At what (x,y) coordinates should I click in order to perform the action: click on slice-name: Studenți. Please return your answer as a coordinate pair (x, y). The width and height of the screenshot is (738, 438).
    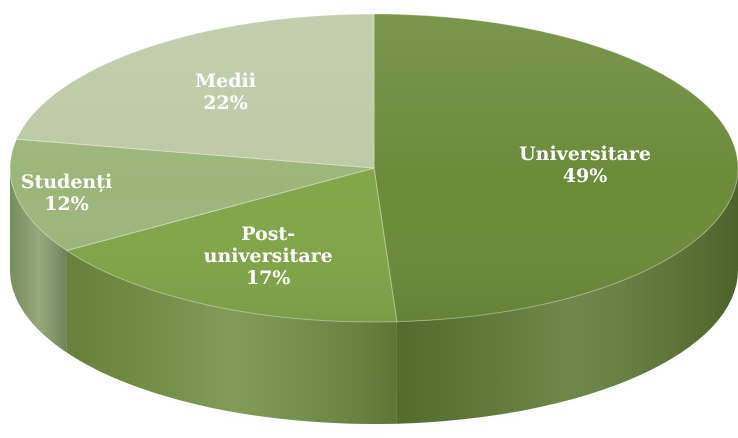
    Looking at the image, I should click on (67, 182).